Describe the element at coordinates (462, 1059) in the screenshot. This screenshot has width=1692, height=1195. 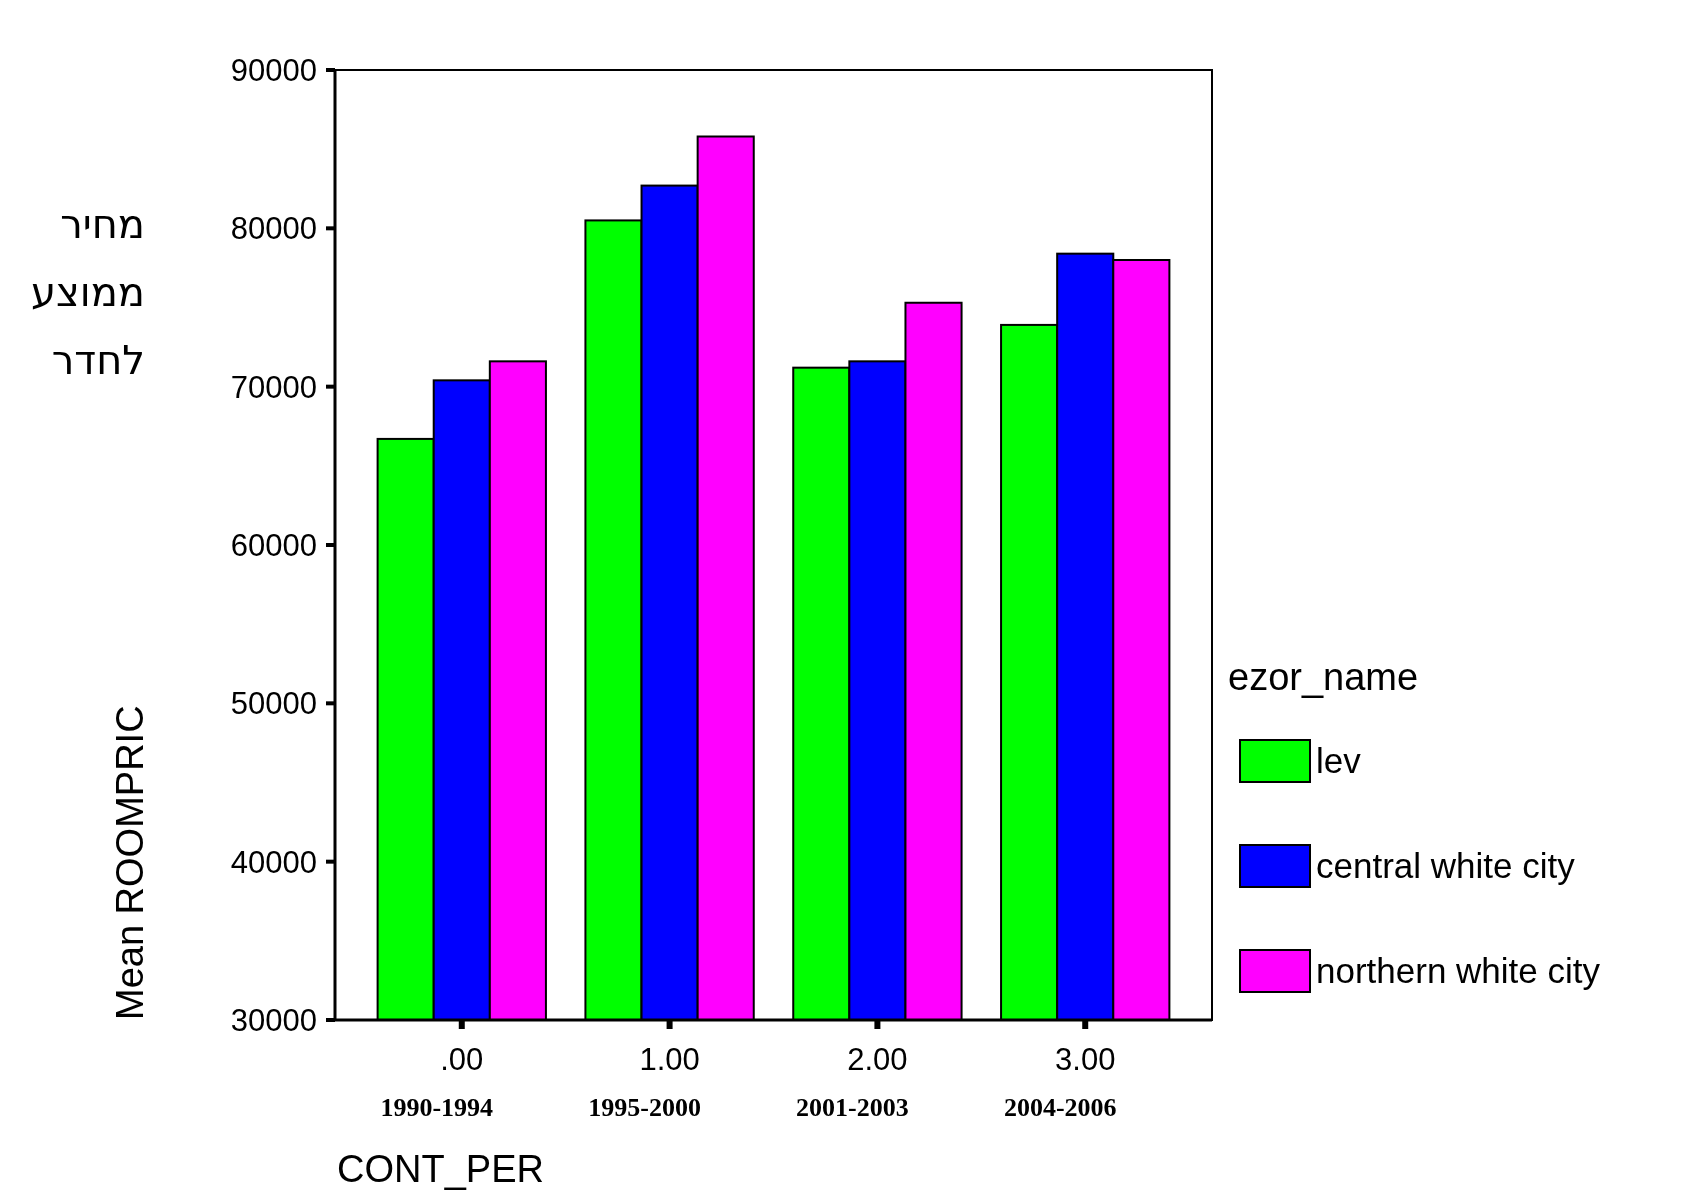
I see `x-tick-label: .00` at that location.